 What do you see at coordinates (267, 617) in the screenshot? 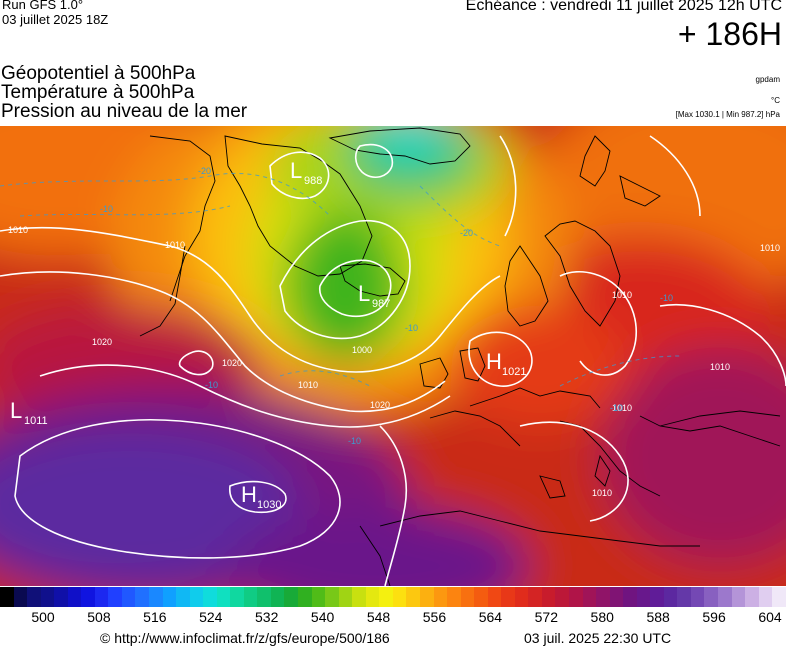
I see `colorbar-tick-label: 532` at bounding box center [267, 617].